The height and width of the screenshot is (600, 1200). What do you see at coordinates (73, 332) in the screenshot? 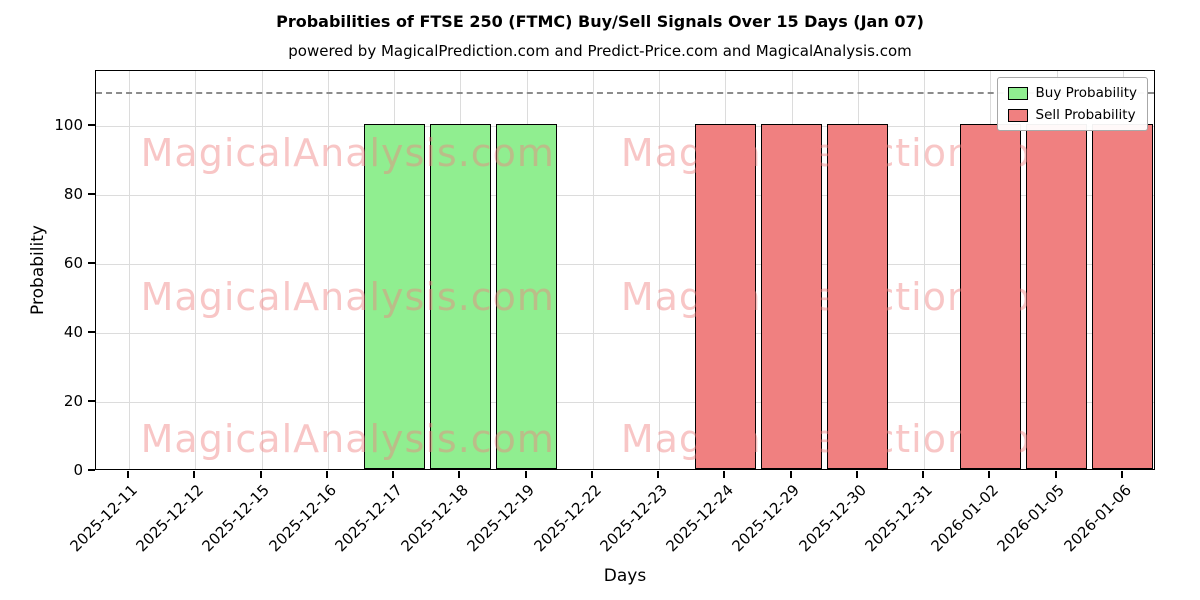
I see `y-tick-label: 40` at bounding box center [73, 332].